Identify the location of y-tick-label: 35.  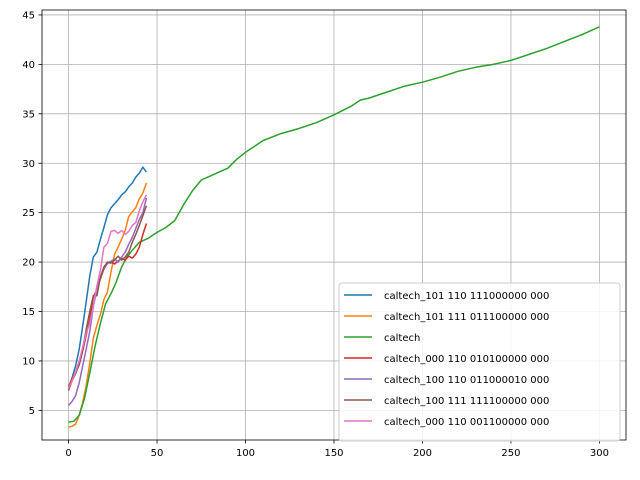
(28, 114).